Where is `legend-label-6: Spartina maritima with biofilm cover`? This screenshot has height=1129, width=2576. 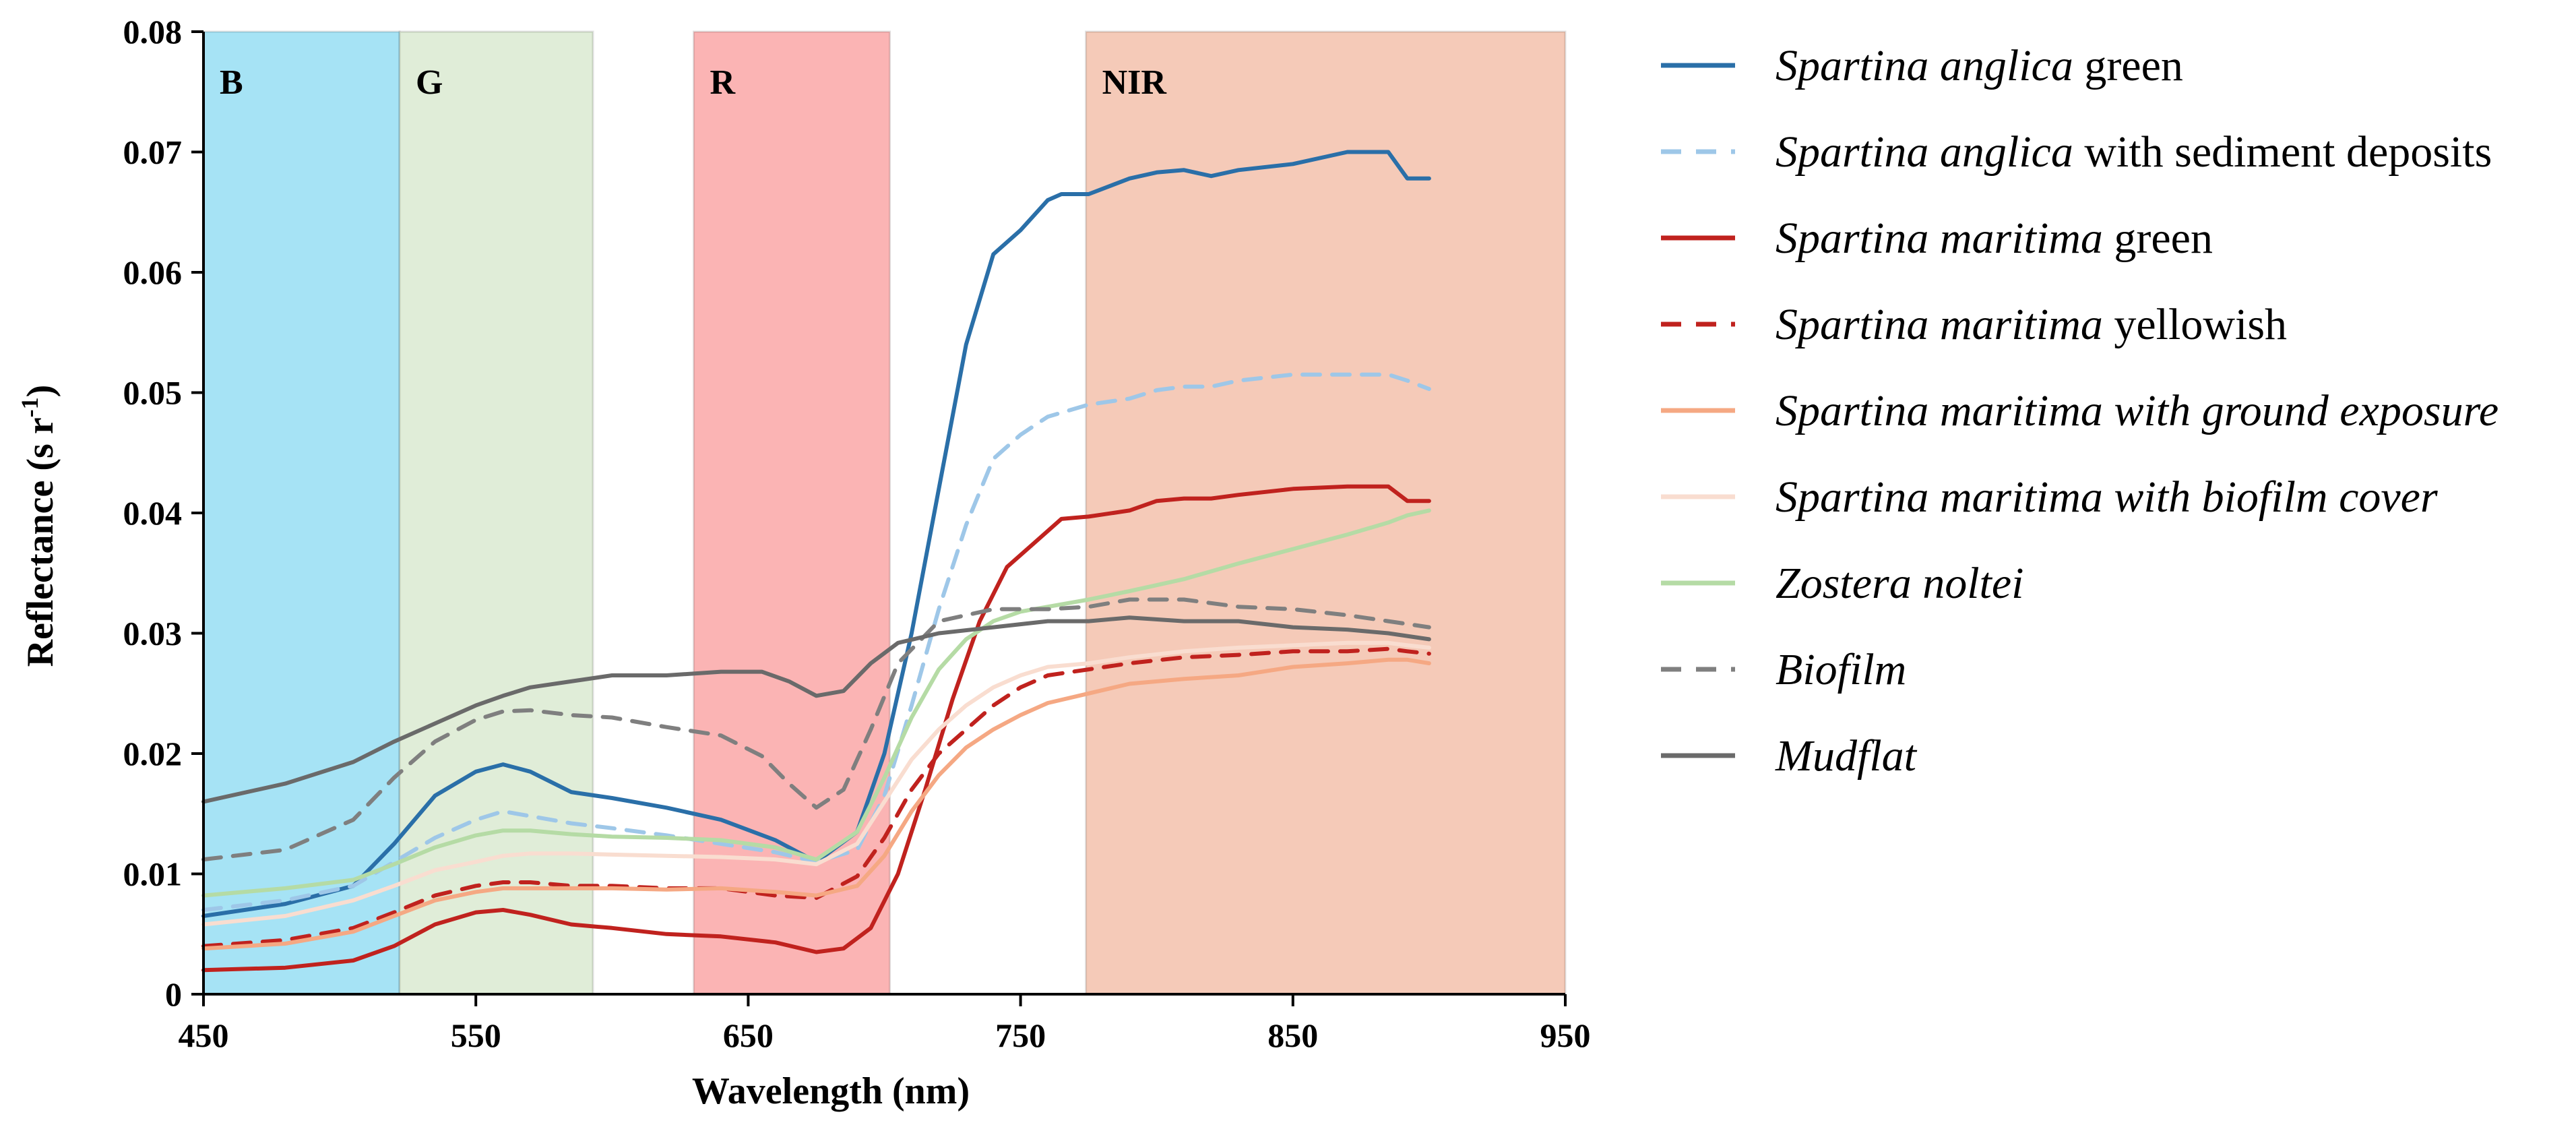
legend-label-6: Spartina maritima with biofilm cover is located at coordinates (2107, 497).